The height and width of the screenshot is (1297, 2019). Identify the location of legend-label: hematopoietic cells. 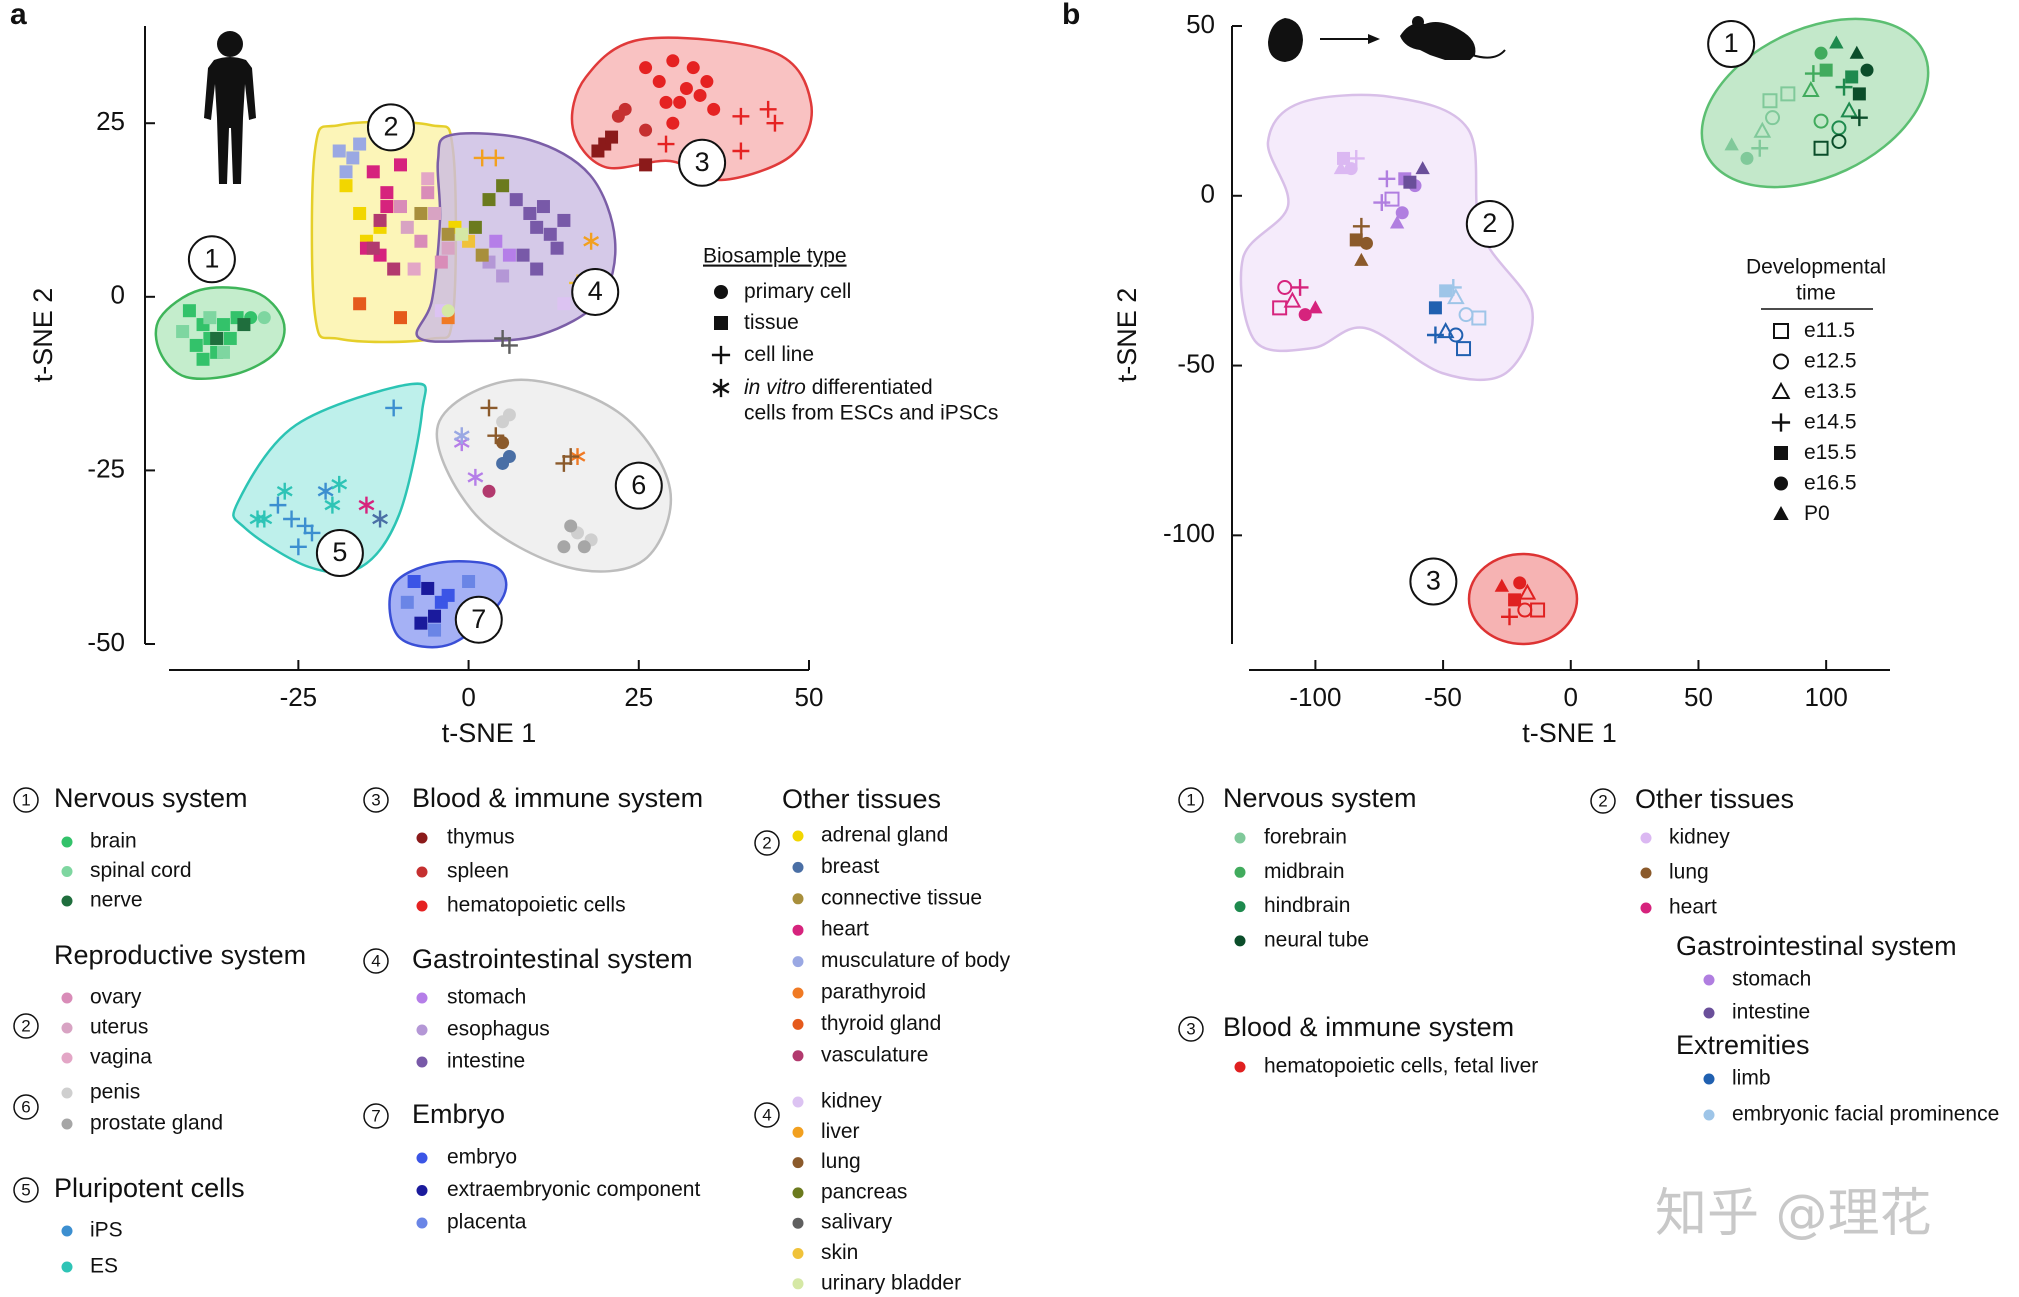
(536, 905).